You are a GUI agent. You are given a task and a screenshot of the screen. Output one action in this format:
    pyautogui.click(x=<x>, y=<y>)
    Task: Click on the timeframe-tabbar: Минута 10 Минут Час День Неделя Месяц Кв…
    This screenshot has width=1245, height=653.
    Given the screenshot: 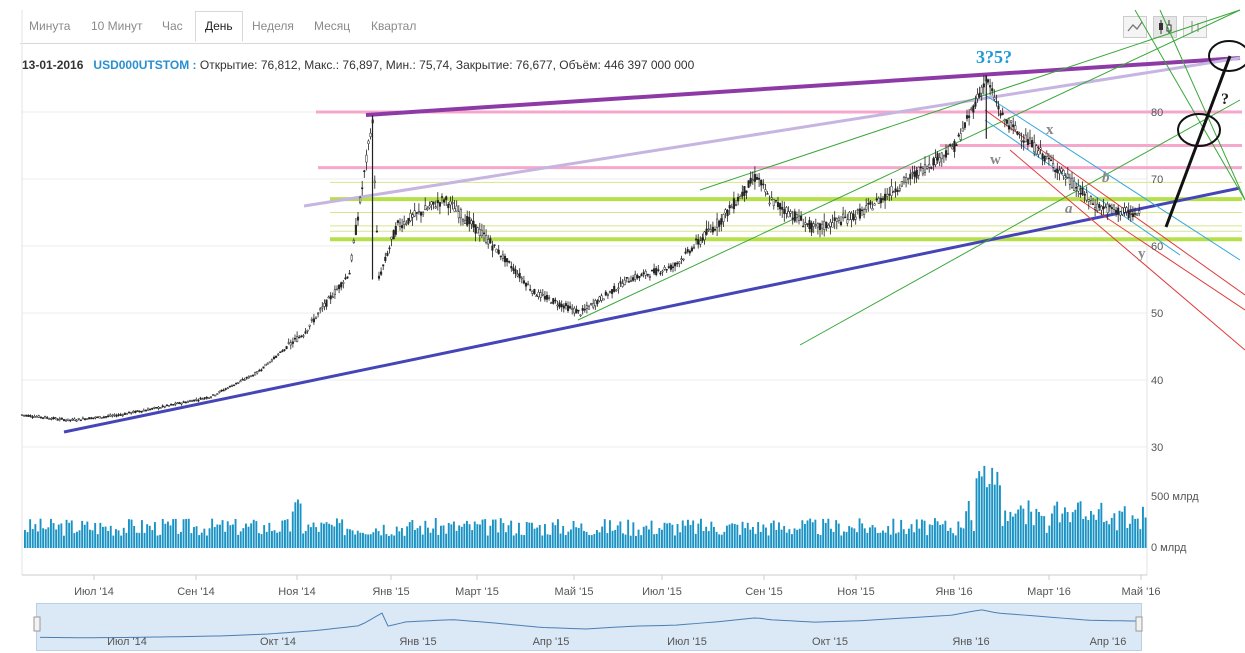 What is the action you would take?
    pyautogui.click(x=585, y=27)
    